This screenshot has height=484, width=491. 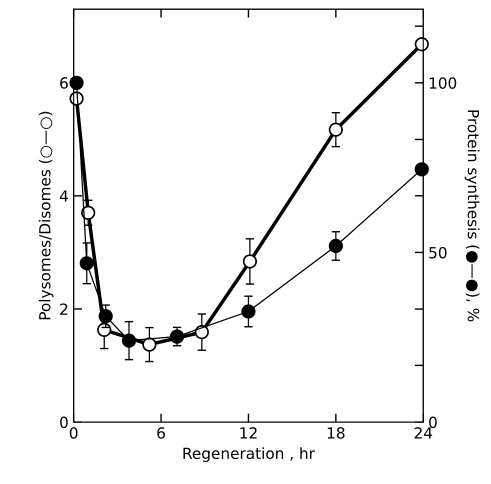 I want to click on x-tick-label: 18, so click(x=336, y=433).